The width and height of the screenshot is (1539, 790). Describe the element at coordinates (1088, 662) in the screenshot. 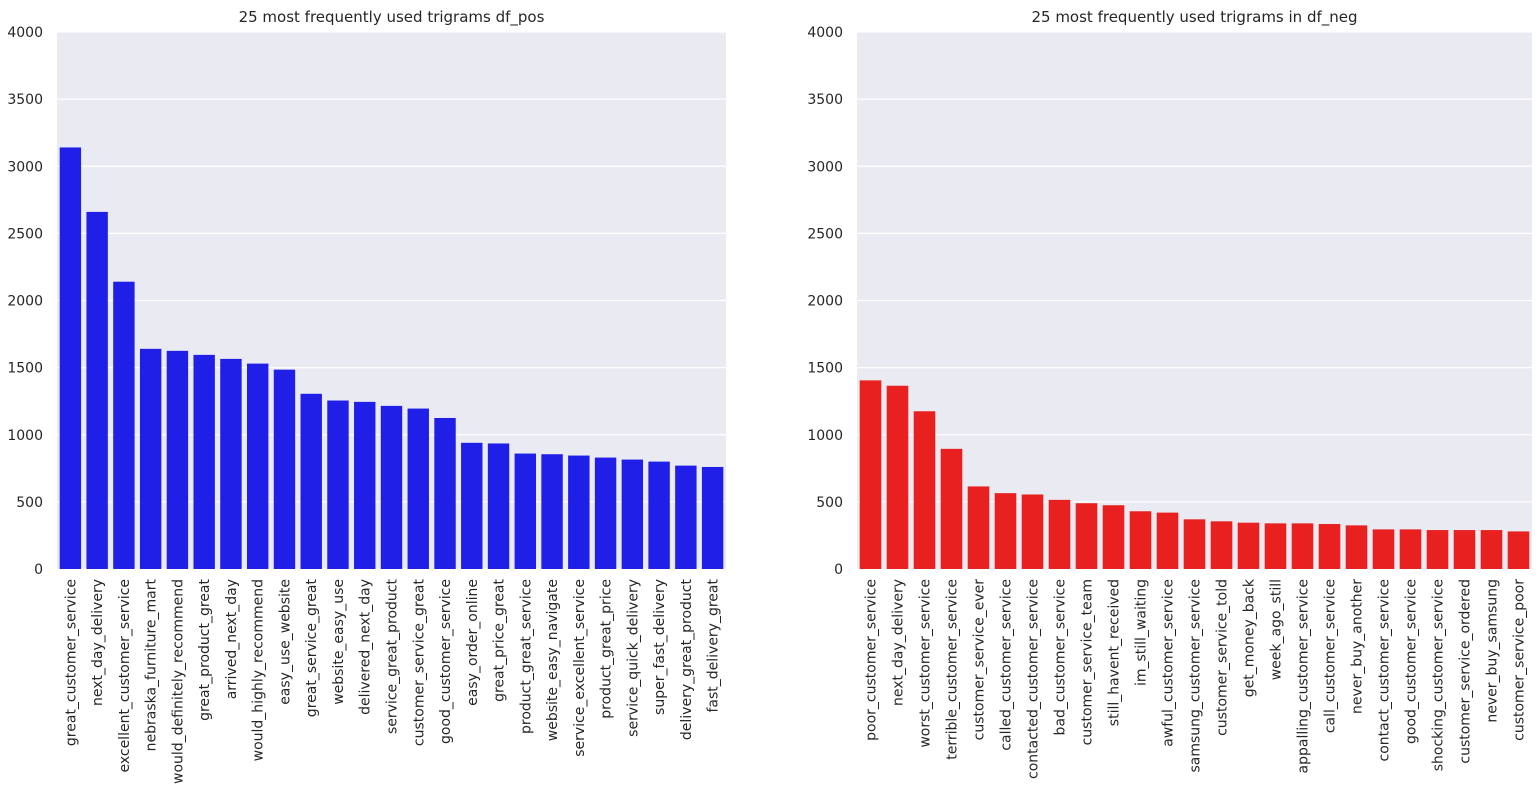

I see `xtick-label-negative: customer_service_team` at that location.